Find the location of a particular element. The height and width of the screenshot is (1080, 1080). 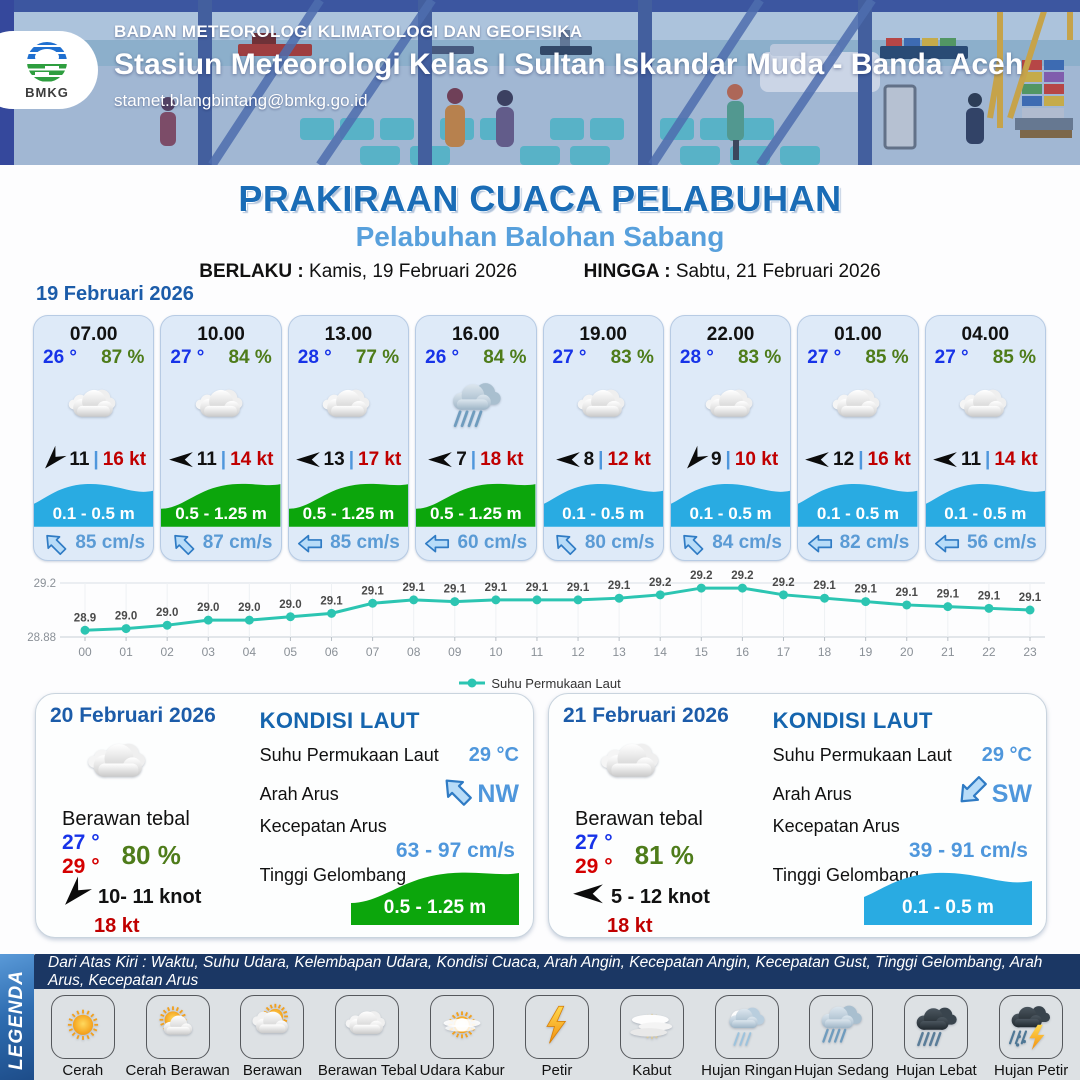

wind-row: 12 | 16 kt is located at coordinates (857, 459).